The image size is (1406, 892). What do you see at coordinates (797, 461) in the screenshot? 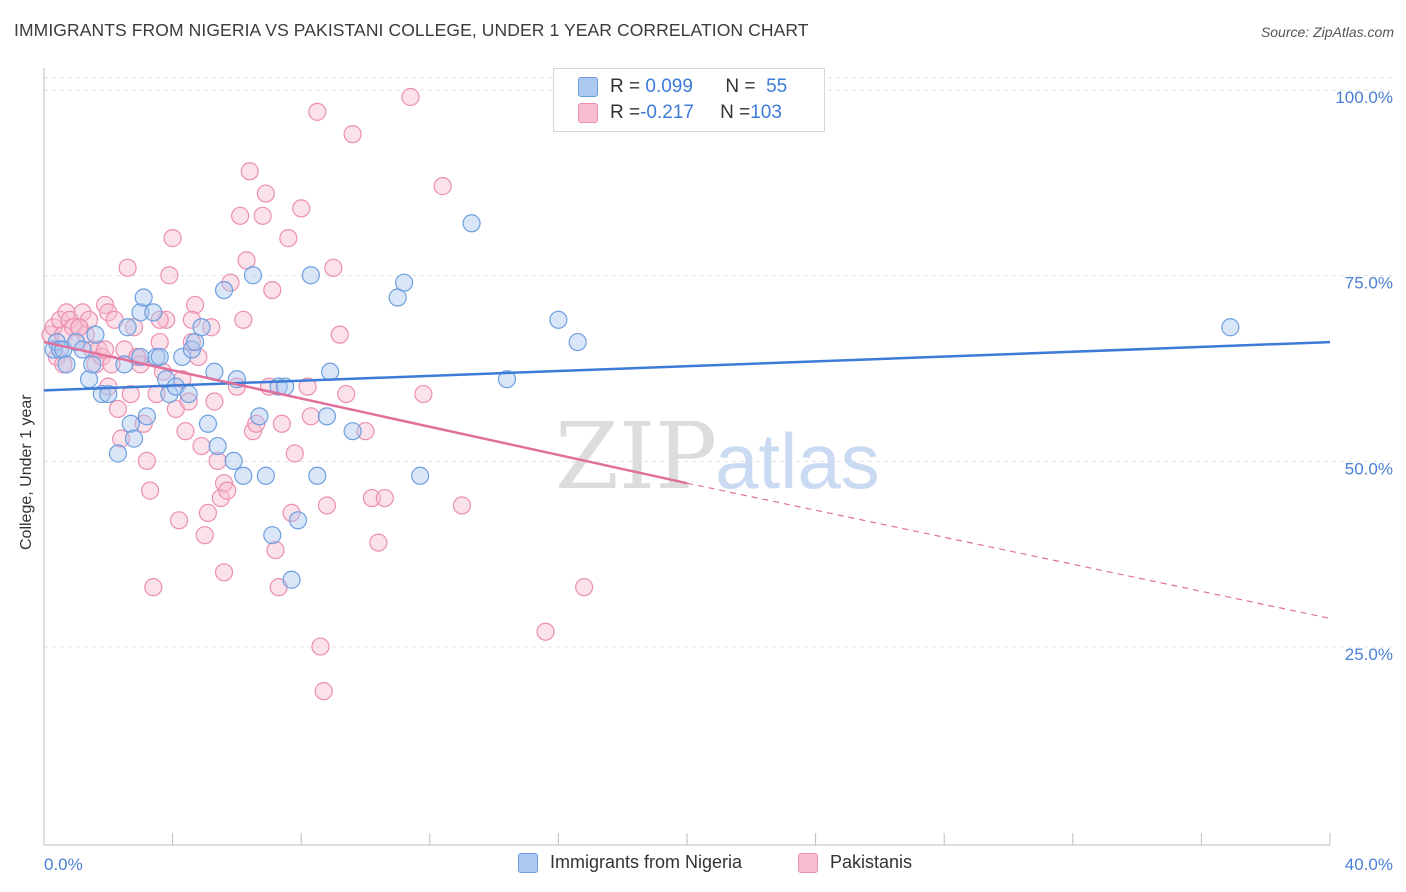
I see `watermark-atlas: atlas` at bounding box center [797, 461].